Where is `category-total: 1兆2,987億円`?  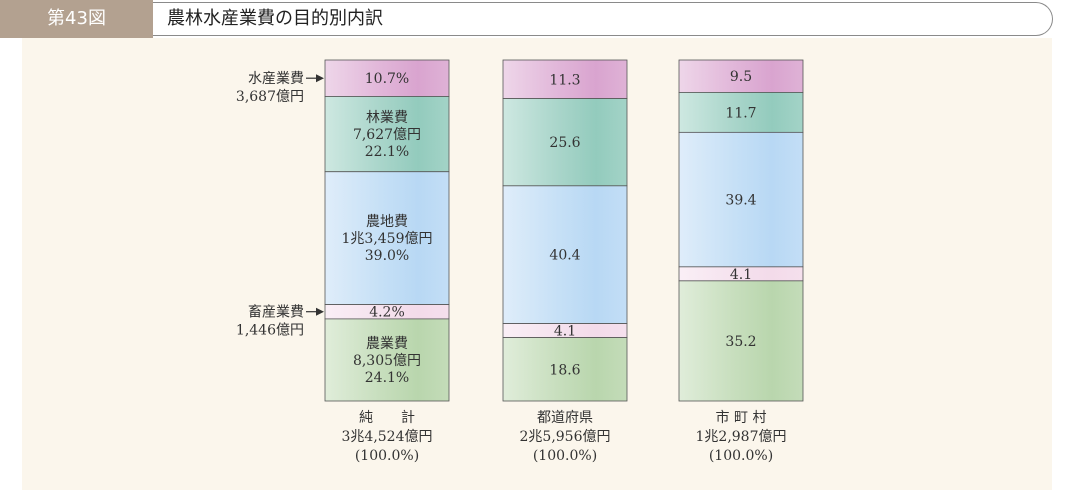 category-total: 1兆2,987億円 is located at coordinates (741, 437).